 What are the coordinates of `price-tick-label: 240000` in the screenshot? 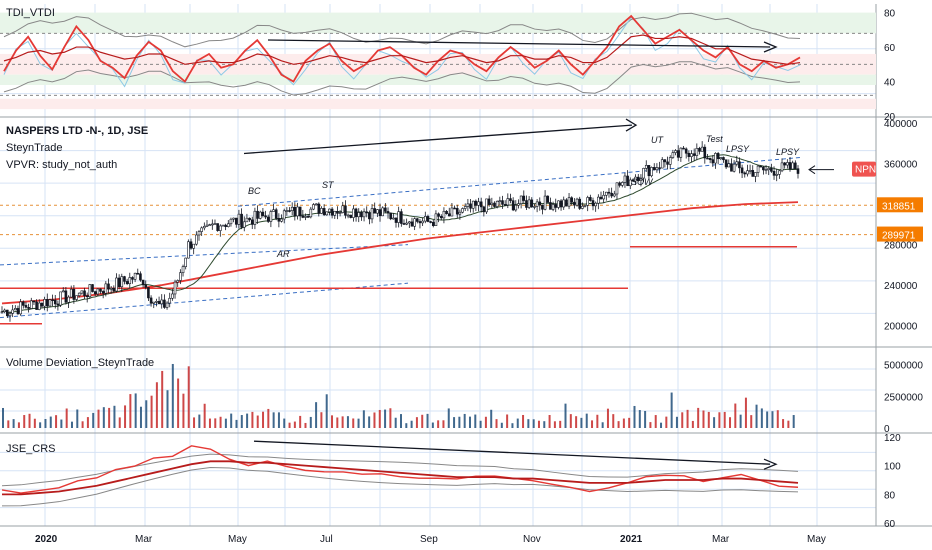 It's located at (901, 286).